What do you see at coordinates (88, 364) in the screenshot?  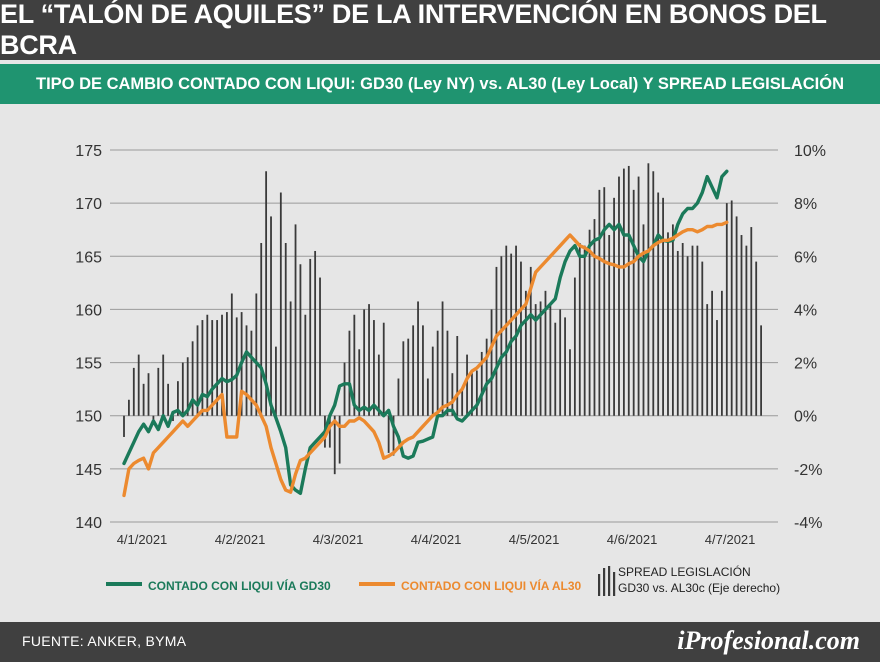 I see `y-left-tick-label: 155` at bounding box center [88, 364].